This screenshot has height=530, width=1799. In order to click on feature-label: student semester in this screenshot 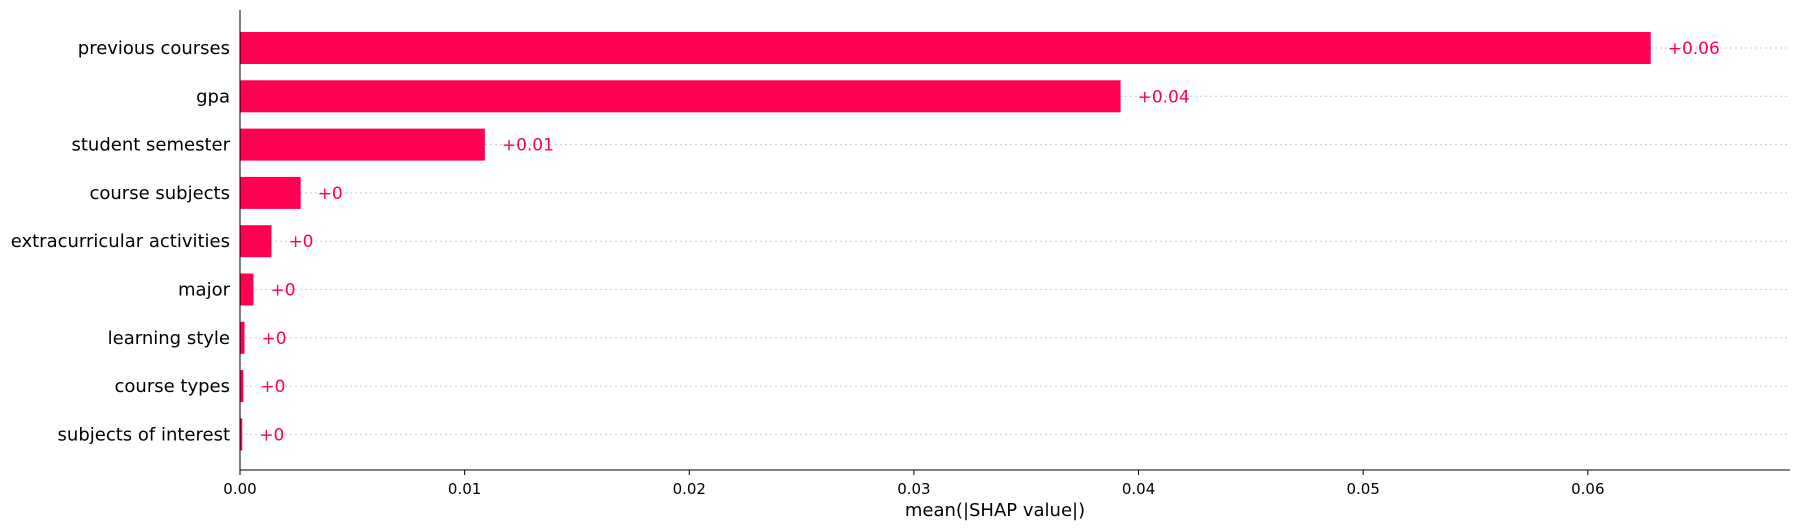, I will do `click(150, 145)`.